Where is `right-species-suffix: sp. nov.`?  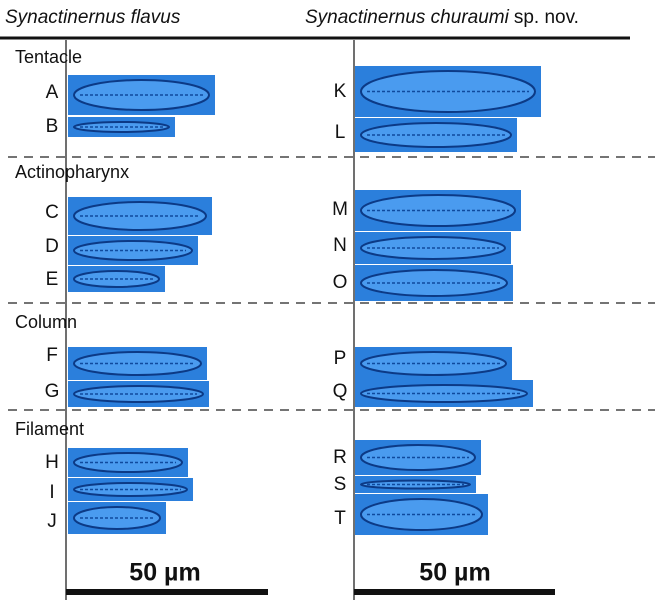 right-species-suffix: sp. nov. is located at coordinates (546, 17).